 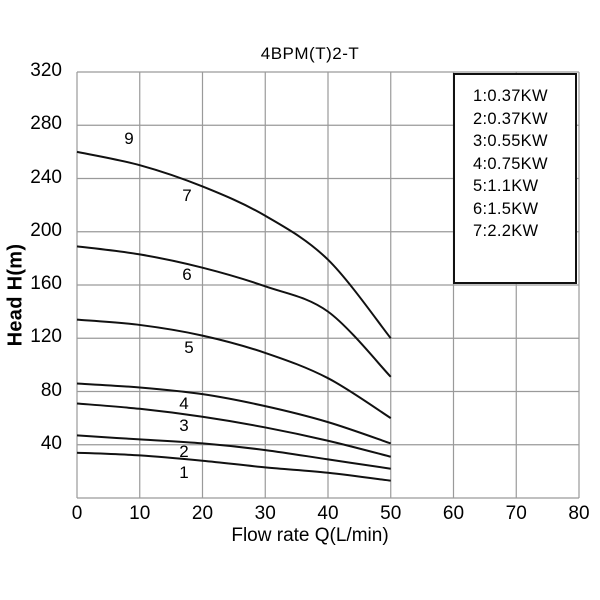 I want to click on y-tick-label: 280, so click(x=46, y=124).